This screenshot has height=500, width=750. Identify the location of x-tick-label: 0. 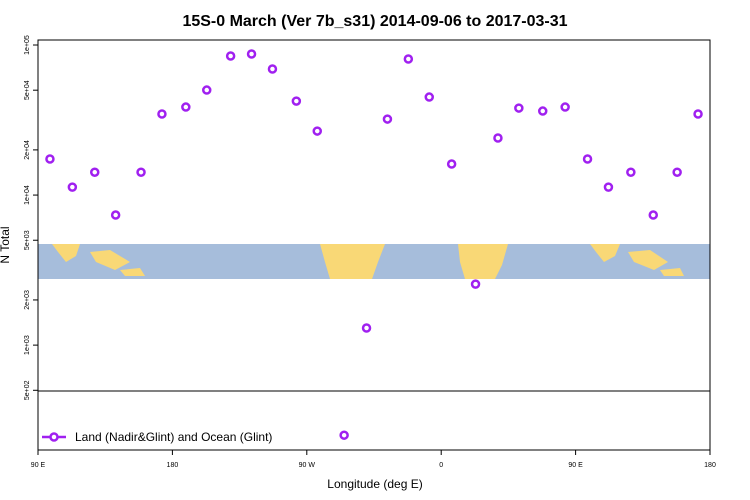
(441, 465).